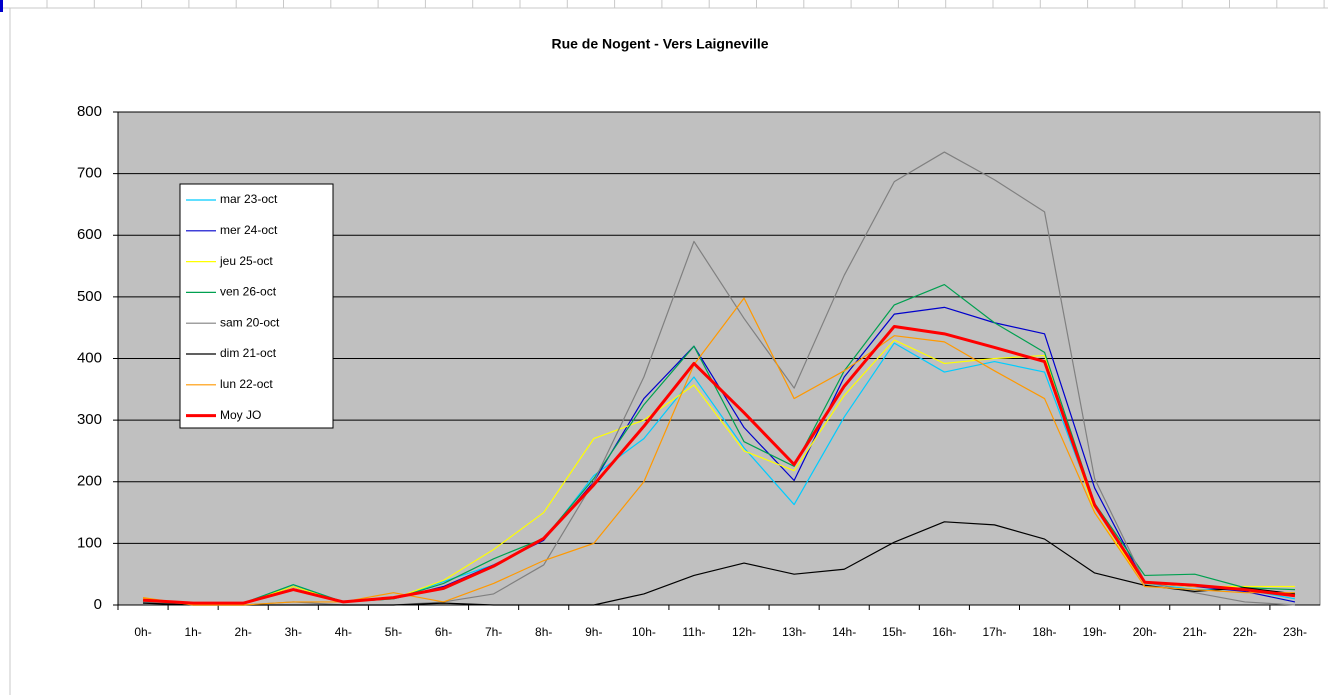 This screenshot has width=1328, height=695. Describe the element at coordinates (246, 384) in the screenshot. I see `legend-label: lun 22-oct` at that location.